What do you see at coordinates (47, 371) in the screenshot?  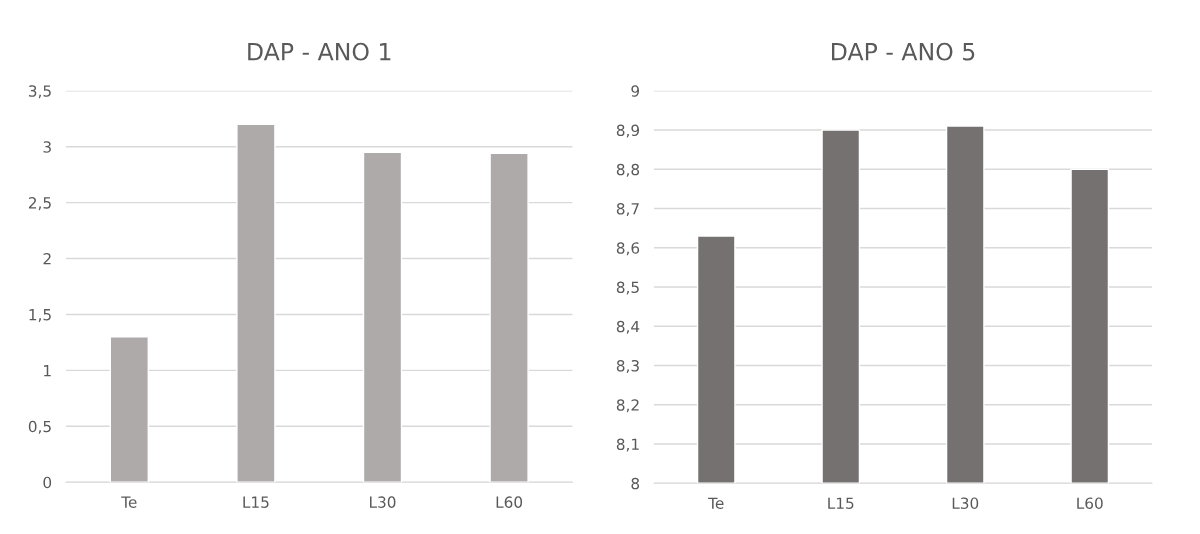 I see `y-tick-label: 1` at bounding box center [47, 371].